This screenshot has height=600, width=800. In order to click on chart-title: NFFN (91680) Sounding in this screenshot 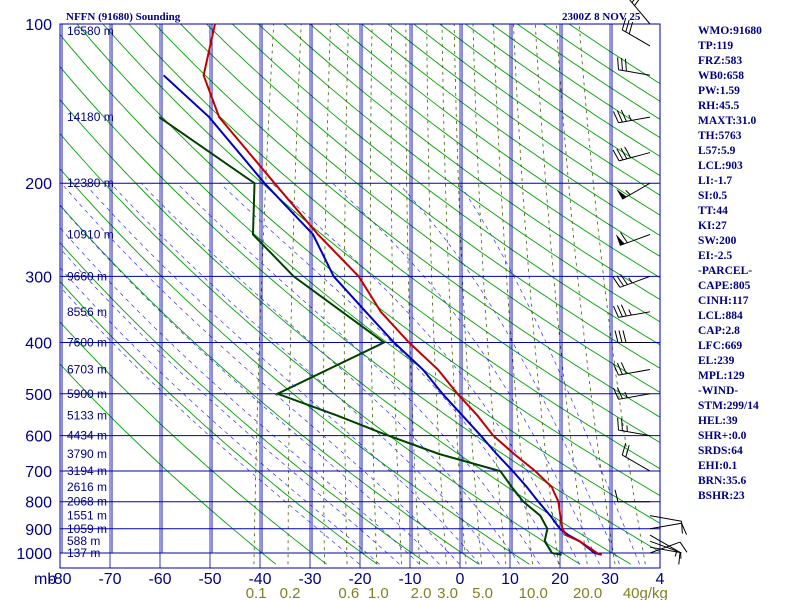, I will do `click(123, 17)`.